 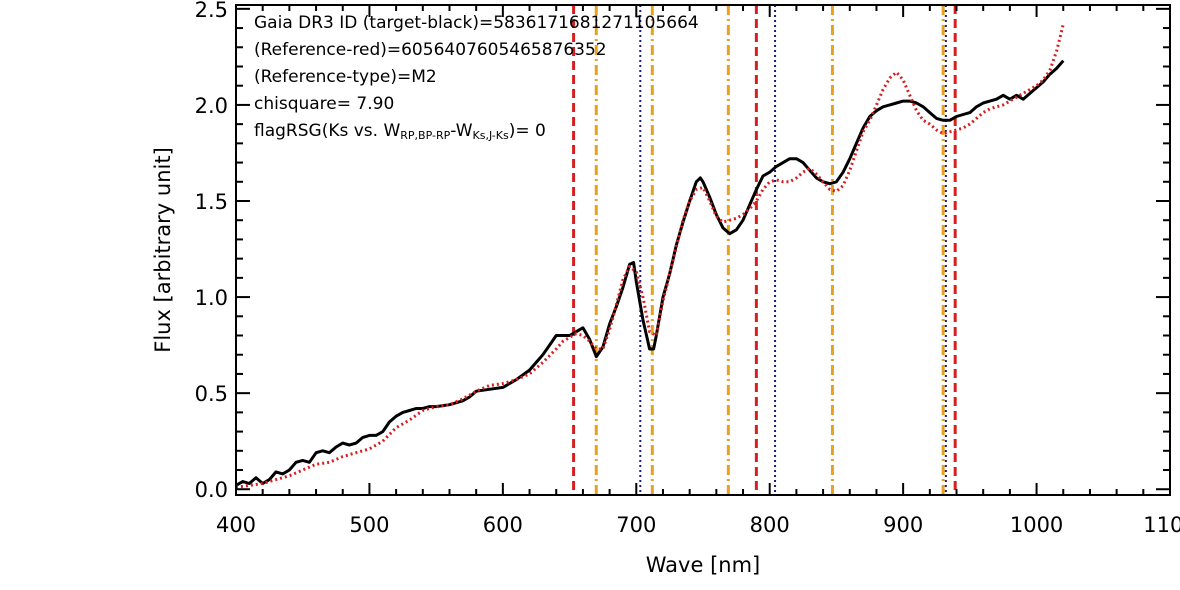 What do you see at coordinates (503, 525) in the screenshot?
I see `x-tick-label: 600` at bounding box center [503, 525].